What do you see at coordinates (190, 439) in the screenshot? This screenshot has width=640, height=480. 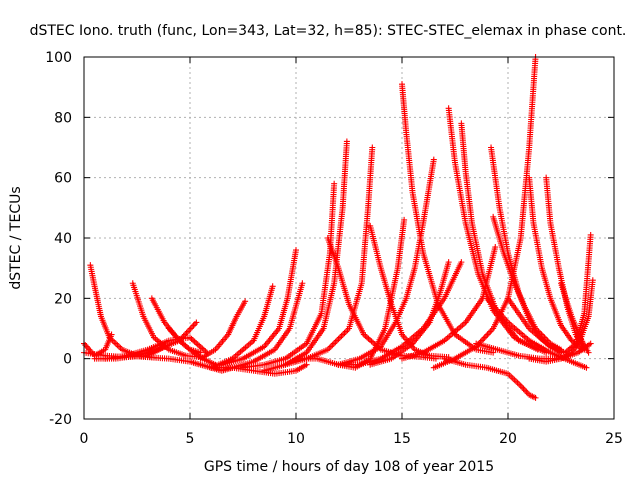 I see `x-tick-label: 5` at bounding box center [190, 439].